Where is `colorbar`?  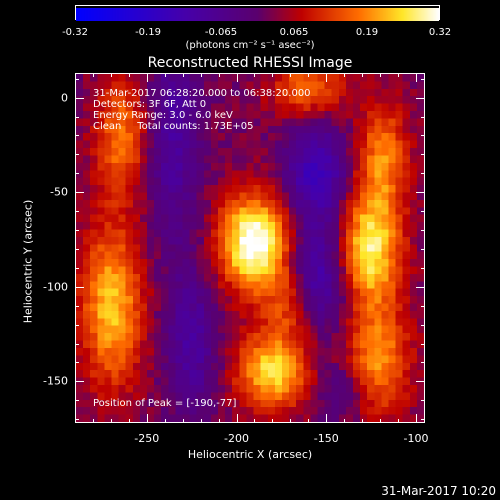
colorbar is located at coordinates (257, 13).